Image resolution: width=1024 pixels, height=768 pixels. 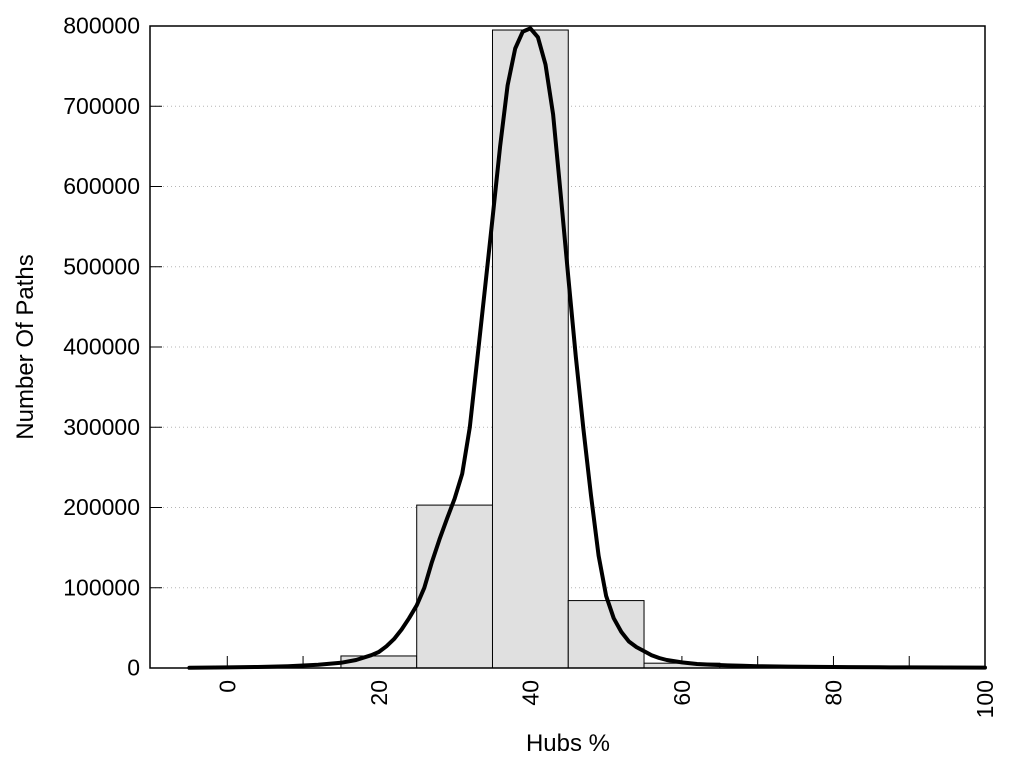 What do you see at coordinates (568, 743) in the screenshot?
I see `x-axis-title: Hubs %` at bounding box center [568, 743].